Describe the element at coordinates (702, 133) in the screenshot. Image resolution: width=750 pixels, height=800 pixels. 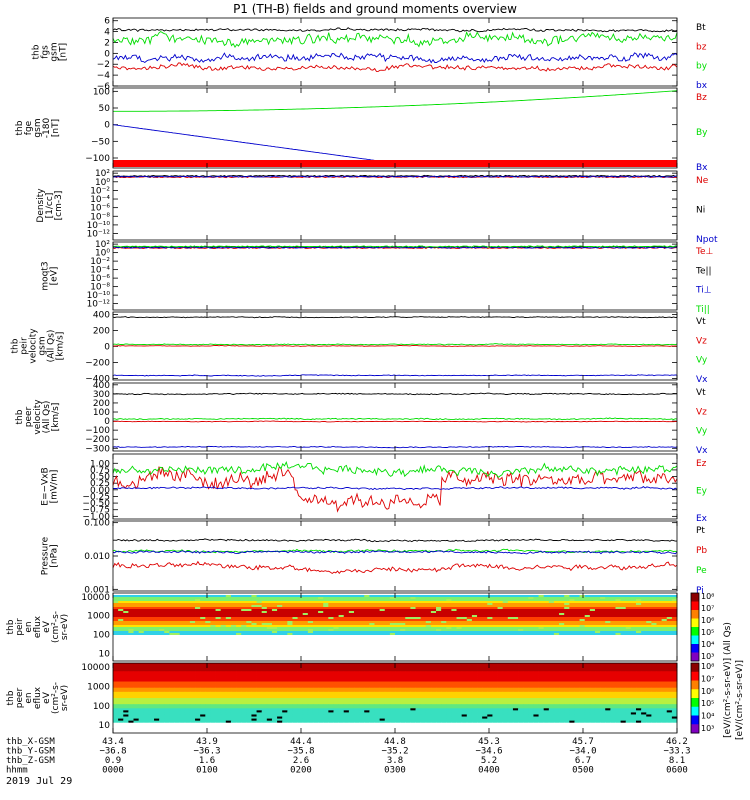
I see `series-legend: By` at that location.